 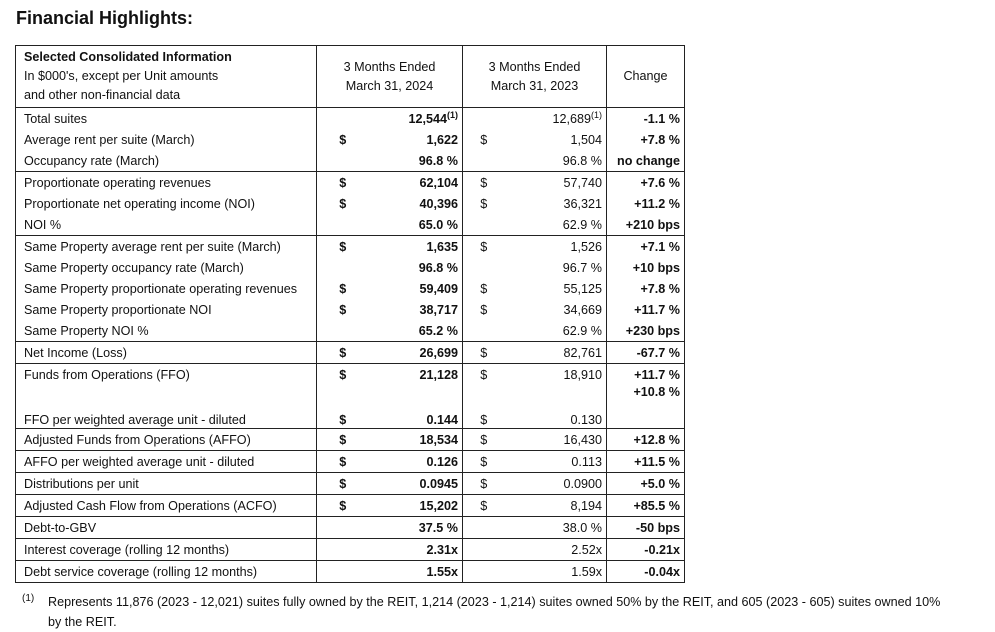 I want to click on value-text: 38,717, so click(x=438, y=309).